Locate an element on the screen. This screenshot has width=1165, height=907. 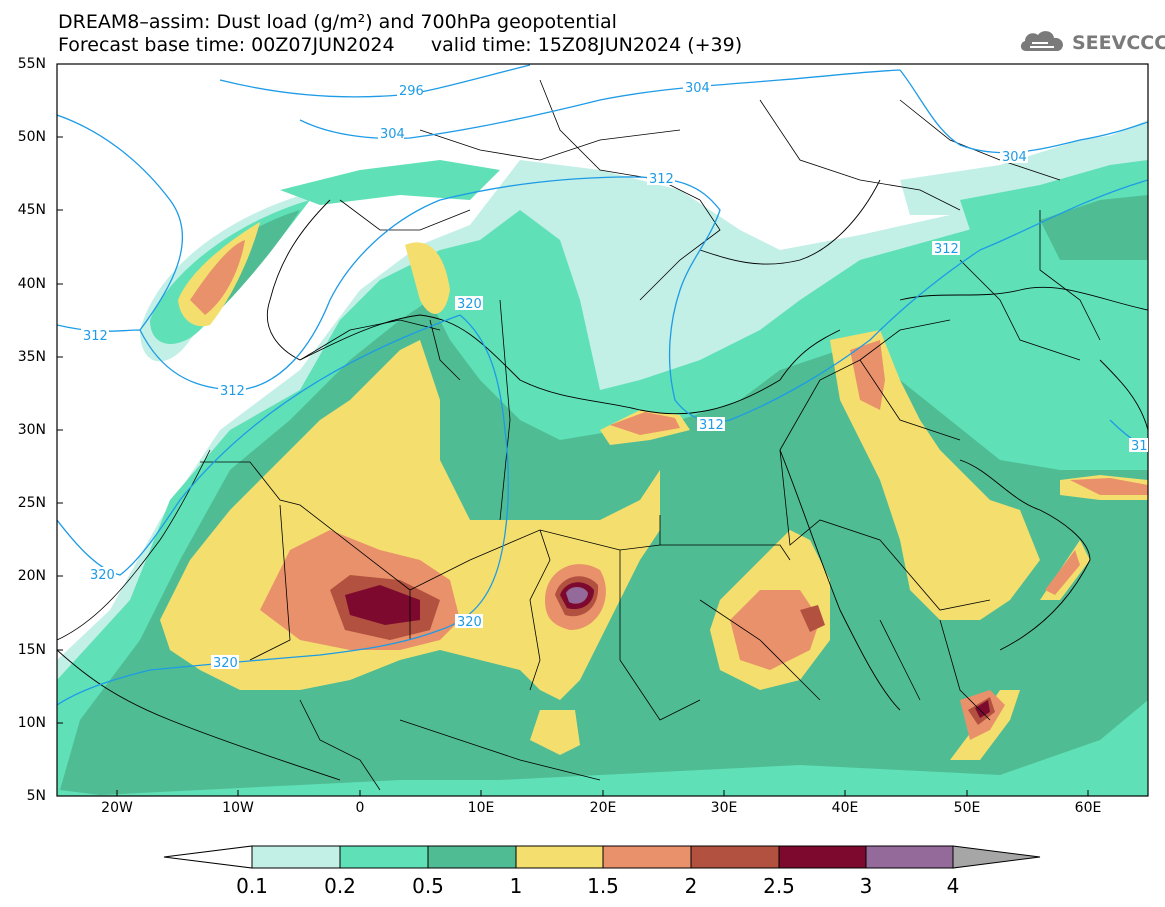
colorbar-label: 0.2 is located at coordinates (340, 886).